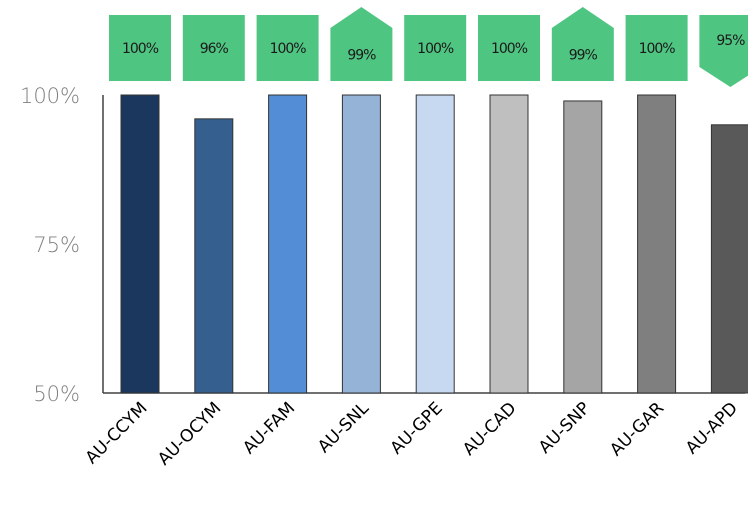  I want to click on category-label: AU-GAR, so click(637, 429).